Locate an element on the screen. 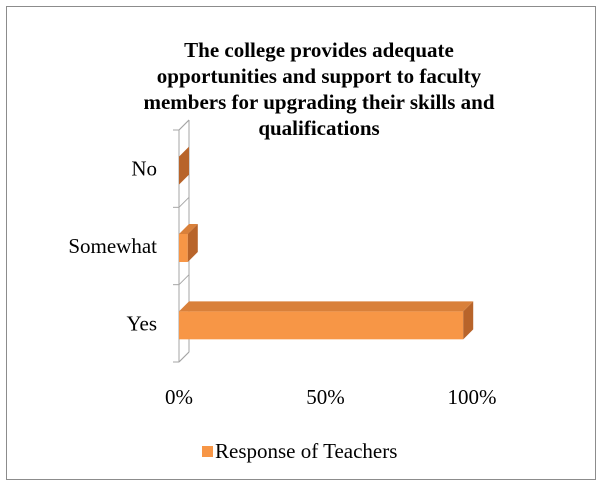 The height and width of the screenshot is (487, 604). x-tick-label: 100% is located at coordinates (472, 397).